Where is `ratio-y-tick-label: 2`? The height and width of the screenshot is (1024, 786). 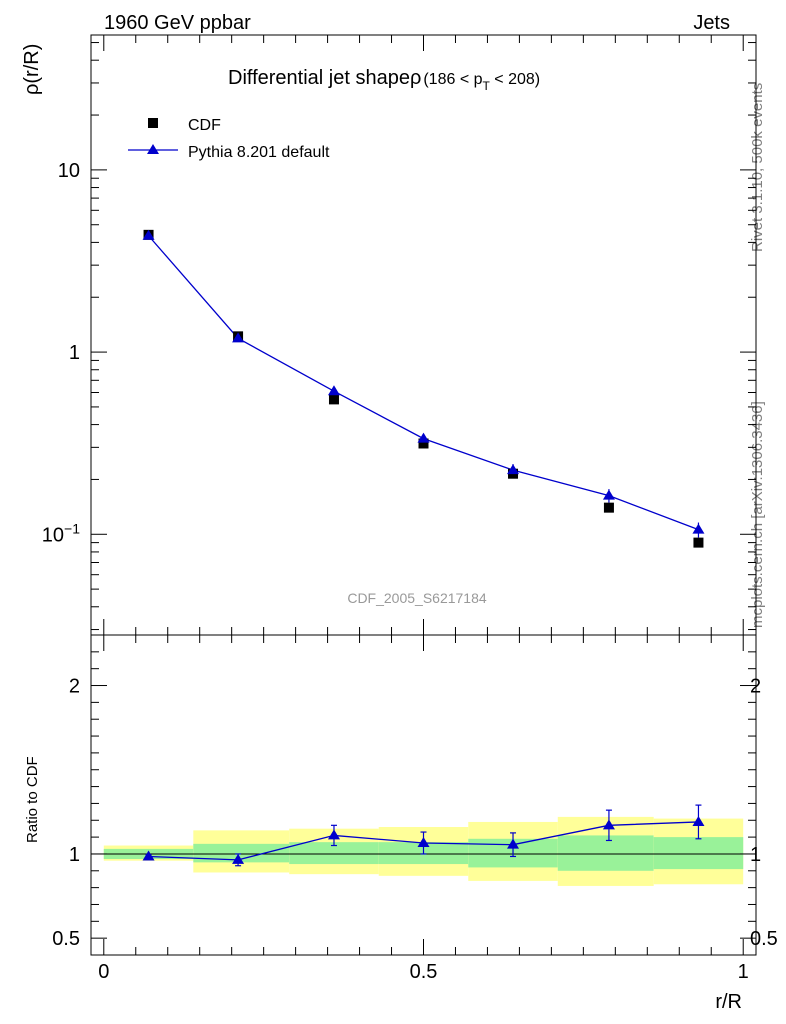
ratio-y-tick-label: 2 is located at coordinates (74, 687).